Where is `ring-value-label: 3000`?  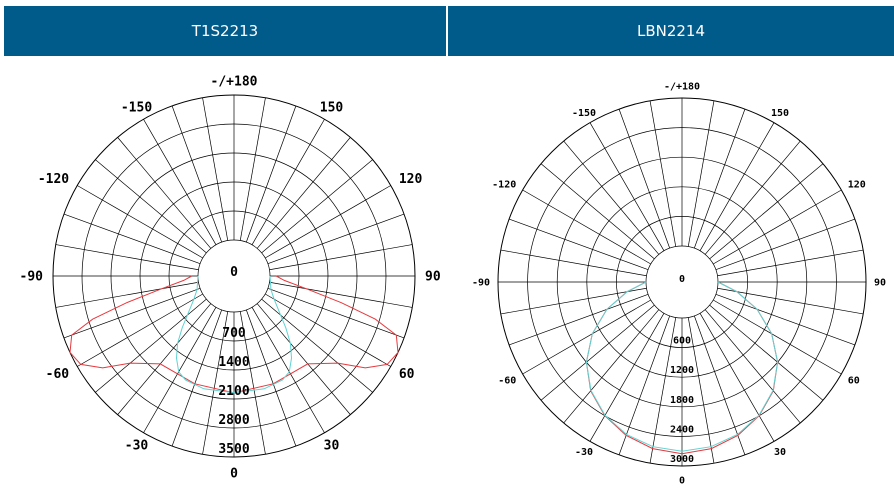
ring-value-label: 3000 is located at coordinates (682, 459).